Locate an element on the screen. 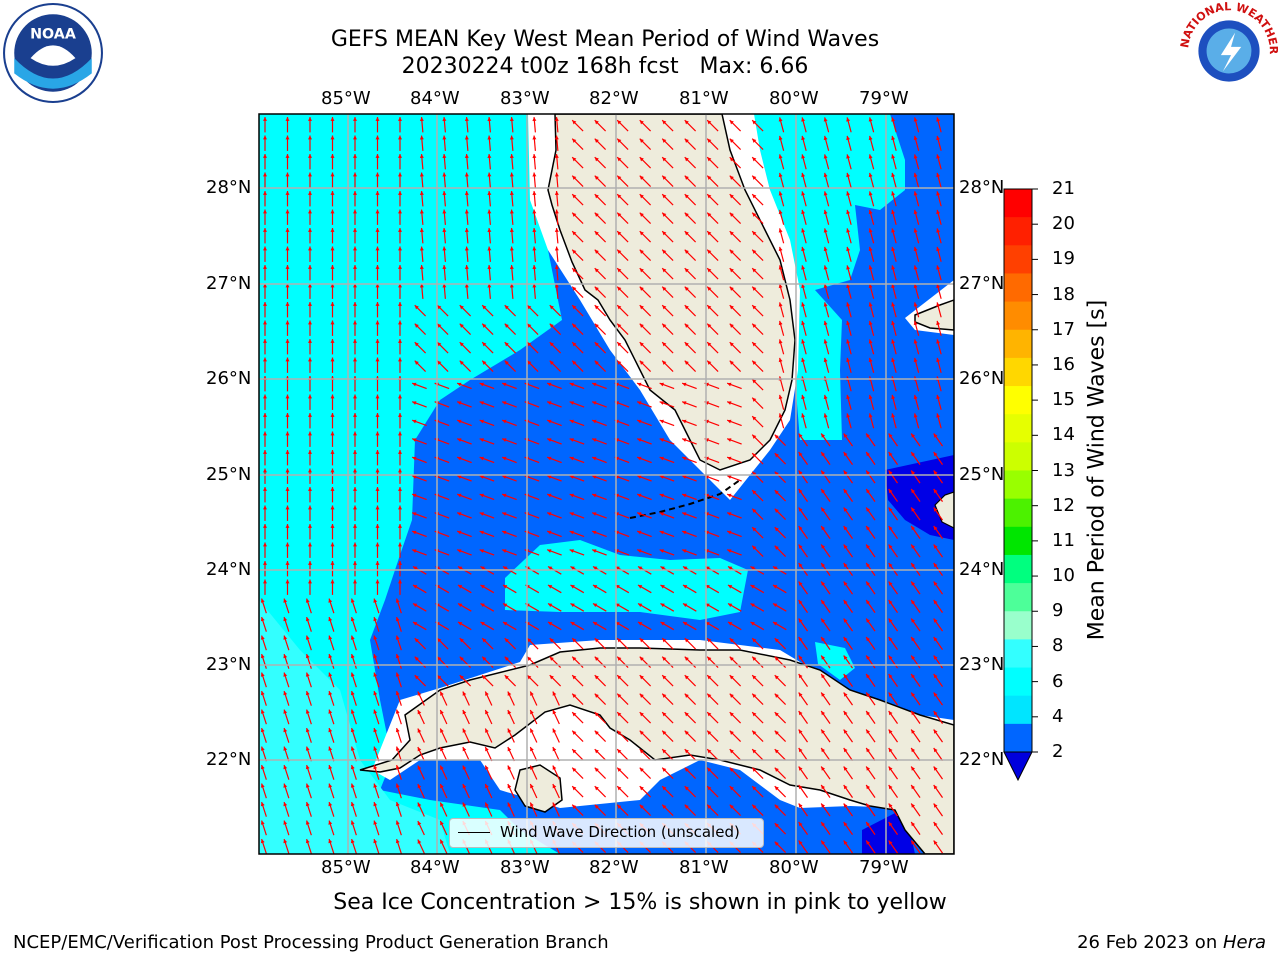 The height and width of the screenshot is (960, 1280). lon-label-top: 85°W is located at coordinates (346, 98).